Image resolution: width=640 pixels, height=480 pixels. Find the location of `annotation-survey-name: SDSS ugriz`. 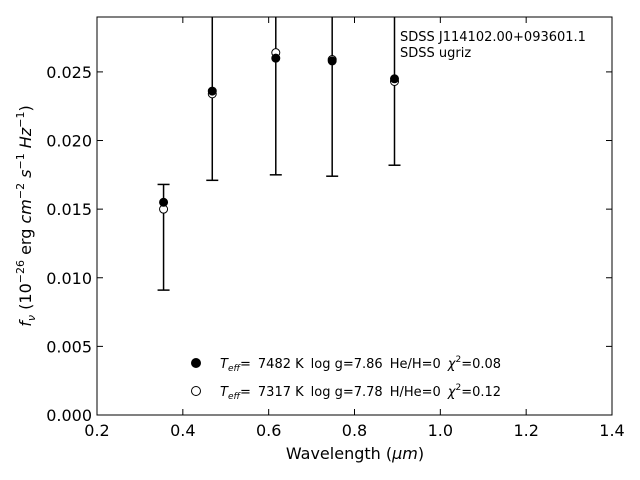

annotation-survey-name: SDSS ugriz is located at coordinates (435, 53).